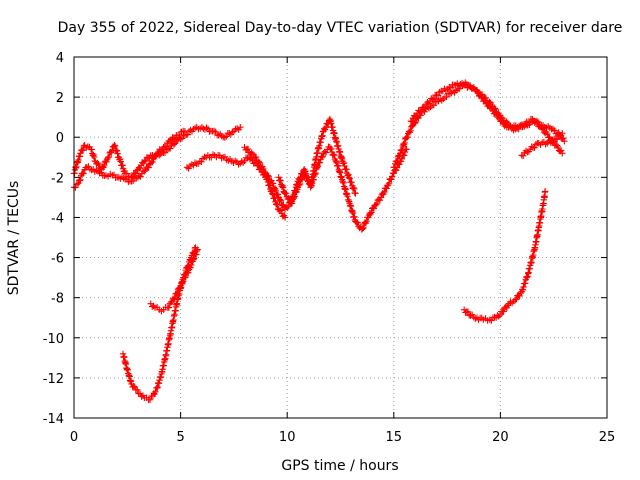 The width and height of the screenshot is (640, 480). I want to click on y-tick-label: 0, so click(60, 138).